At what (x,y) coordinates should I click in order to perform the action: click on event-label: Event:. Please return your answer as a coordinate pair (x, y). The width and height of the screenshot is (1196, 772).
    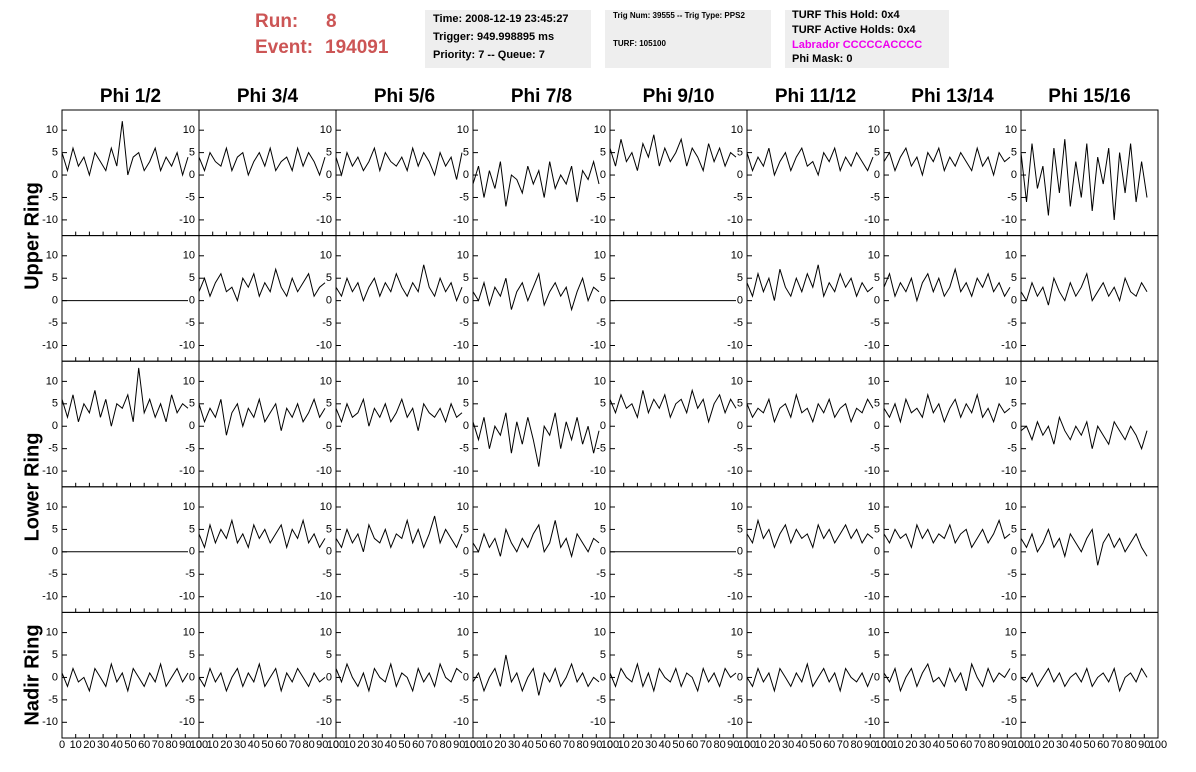
    Looking at the image, I should click on (284, 47).